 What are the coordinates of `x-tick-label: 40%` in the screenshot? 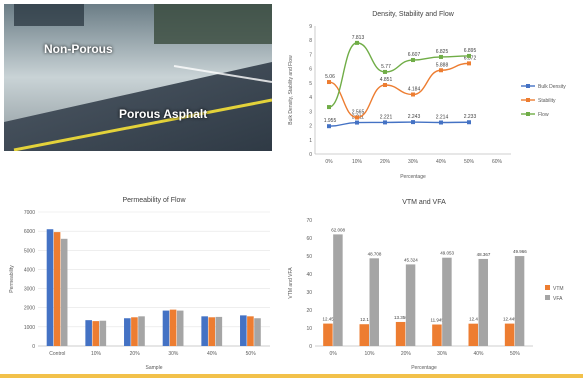 It's located at (478, 354).